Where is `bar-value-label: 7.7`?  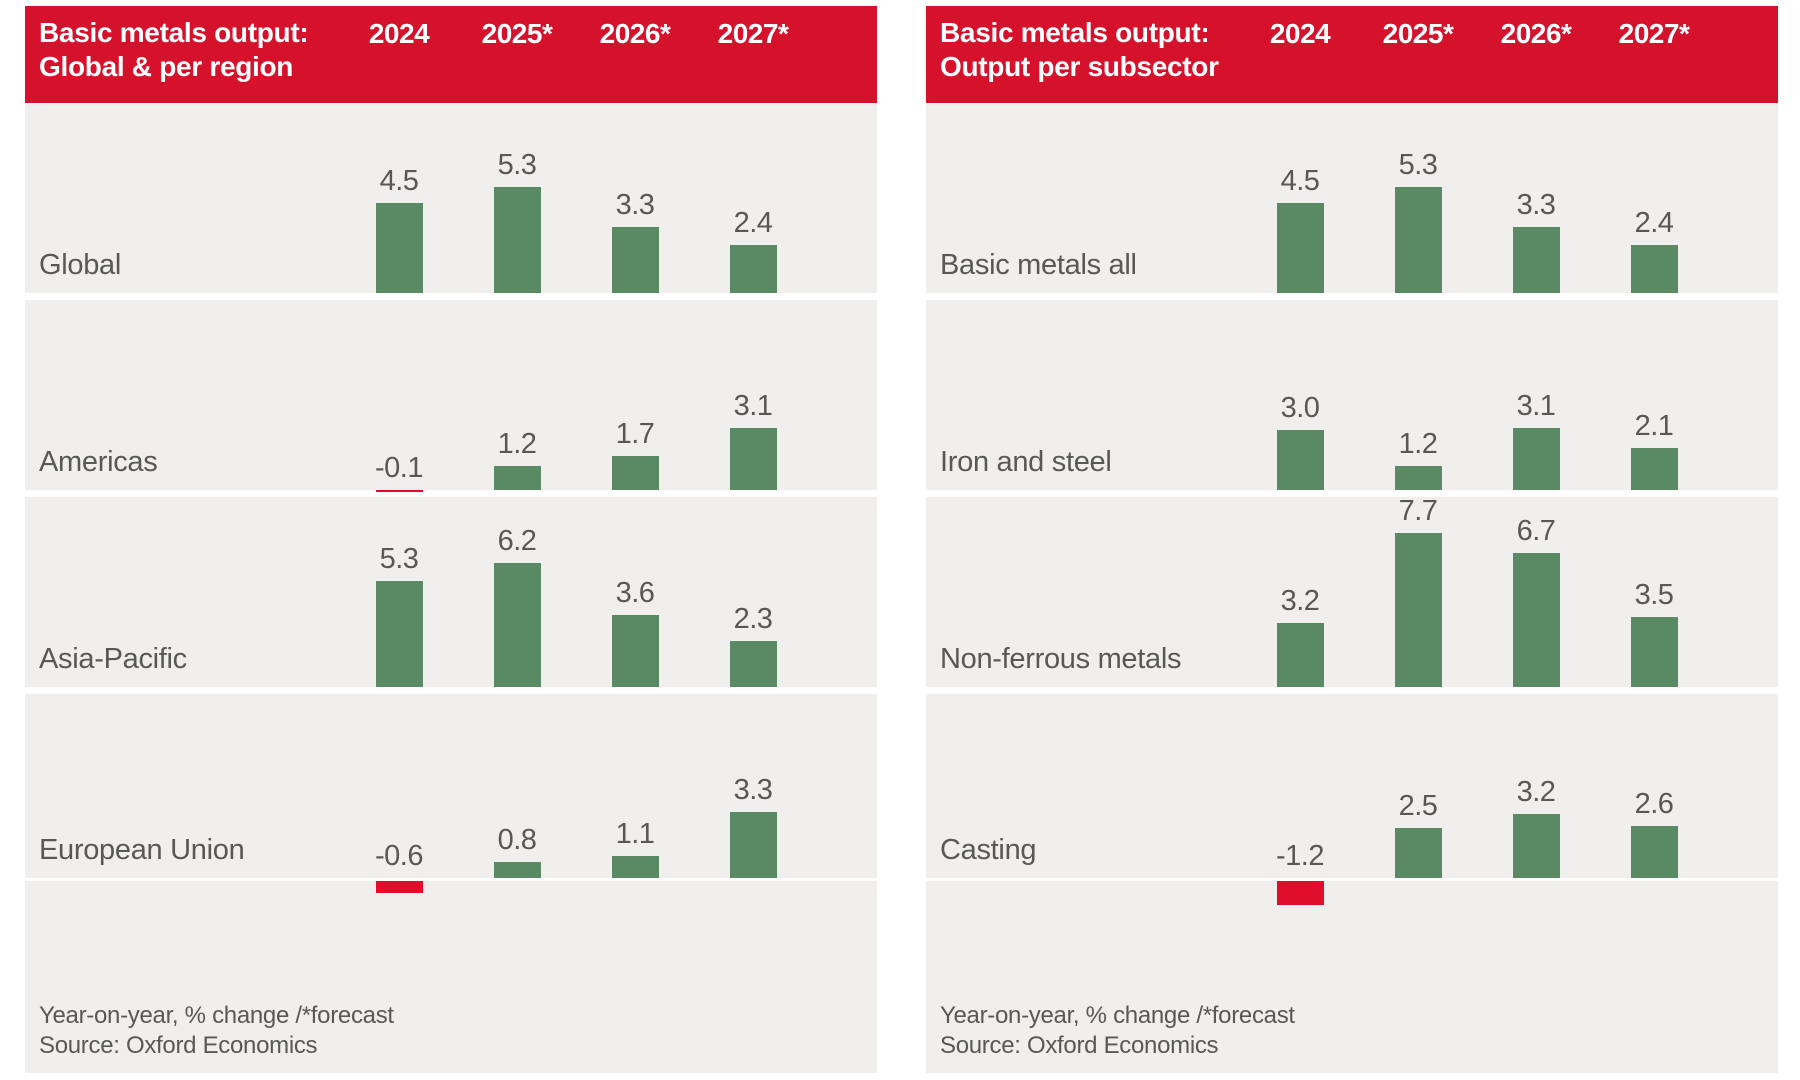 bar-value-label: 7.7 is located at coordinates (1418, 511).